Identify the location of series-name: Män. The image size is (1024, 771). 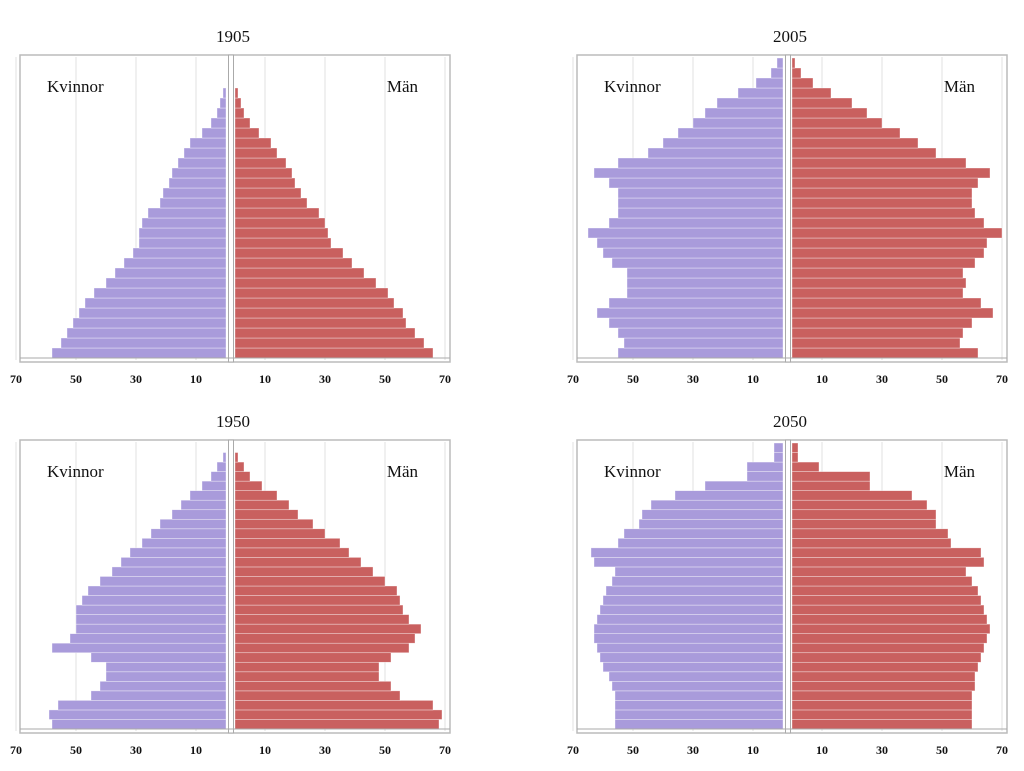
(960, 86).